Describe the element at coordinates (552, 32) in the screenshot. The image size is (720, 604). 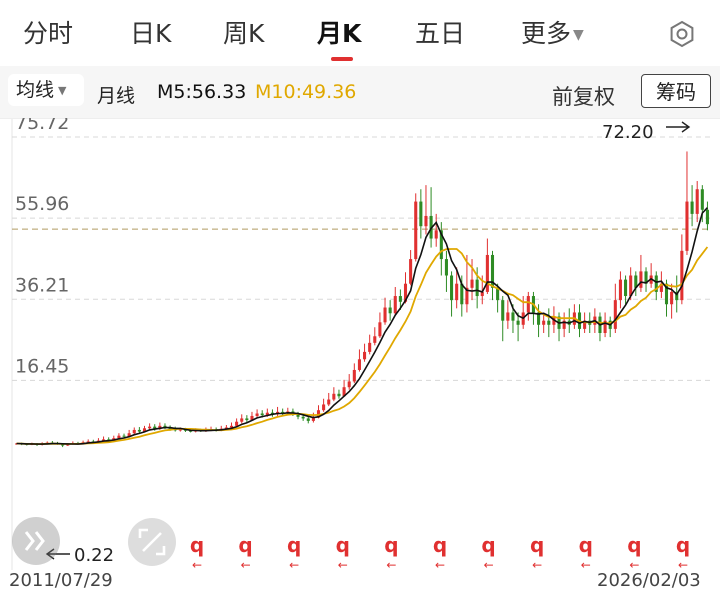
I see `tab-more: 更多 ▼` at that location.